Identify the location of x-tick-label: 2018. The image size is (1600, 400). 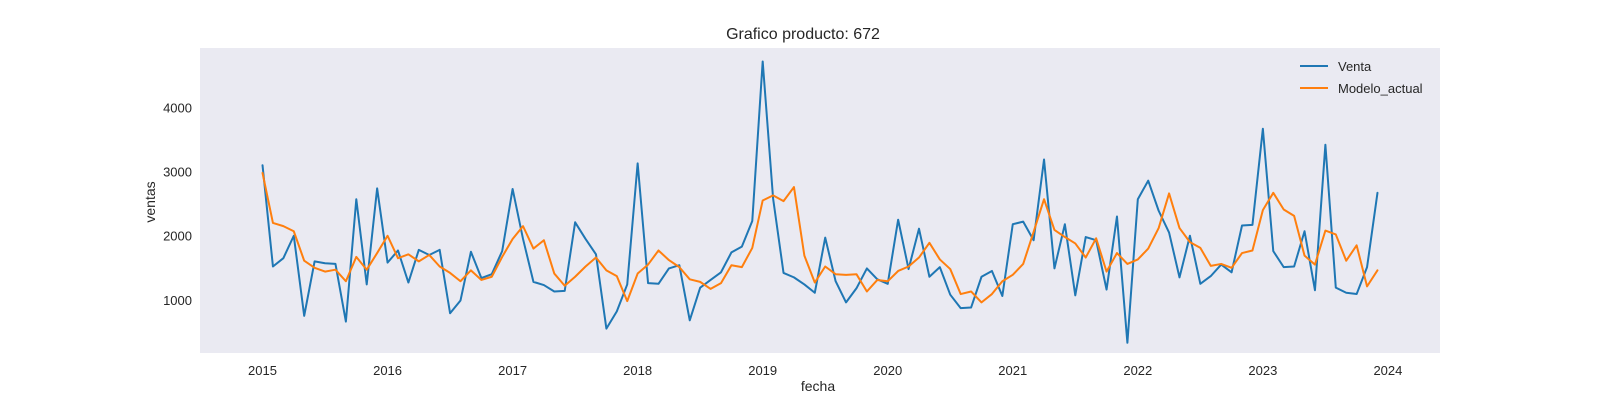
(637, 370).